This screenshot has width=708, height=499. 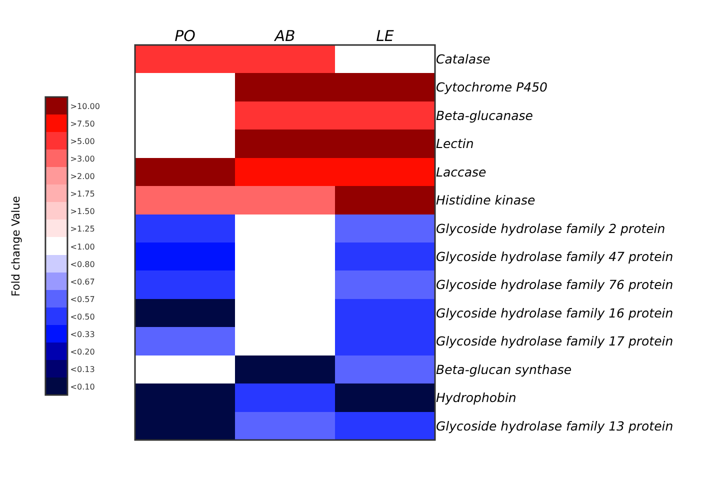 I want to click on color-bar-label: <1.00, so click(x=82, y=247).